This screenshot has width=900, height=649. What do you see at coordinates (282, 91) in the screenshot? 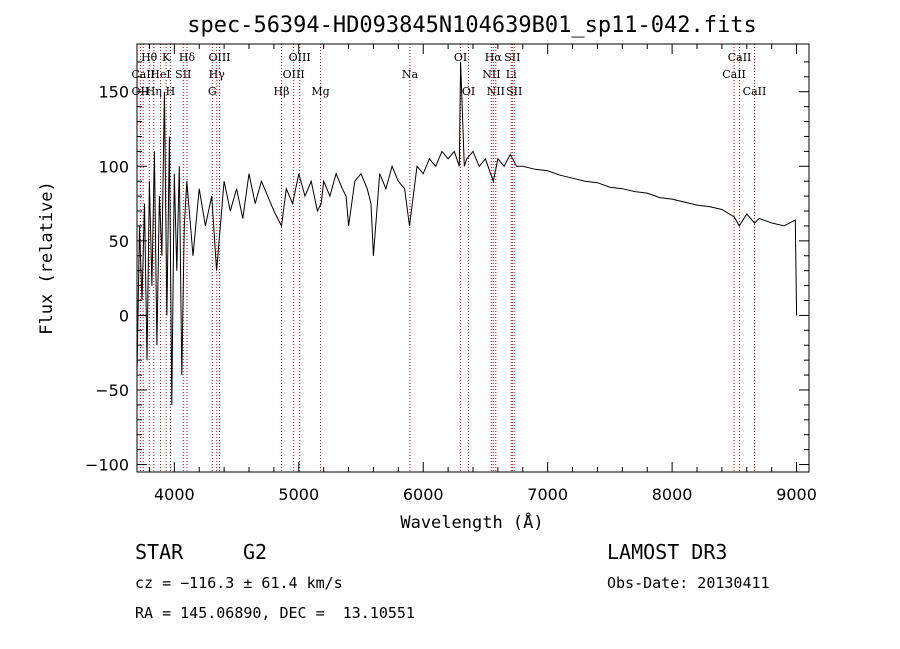
I see `line-label-hβ: Hβ` at bounding box center [282, 91].